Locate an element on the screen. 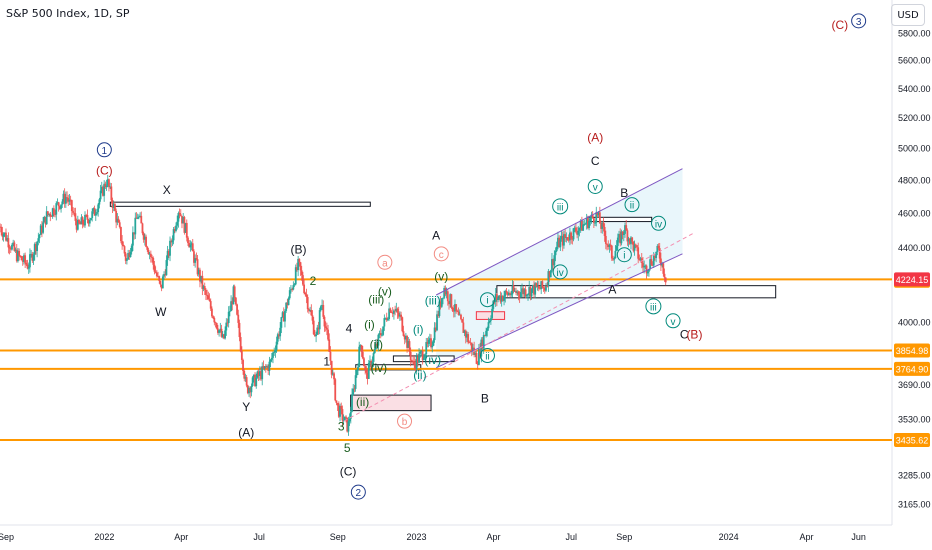 The height and width of the screenshot is (550, 932). wave-label: B is located at coordinates (485, 399).